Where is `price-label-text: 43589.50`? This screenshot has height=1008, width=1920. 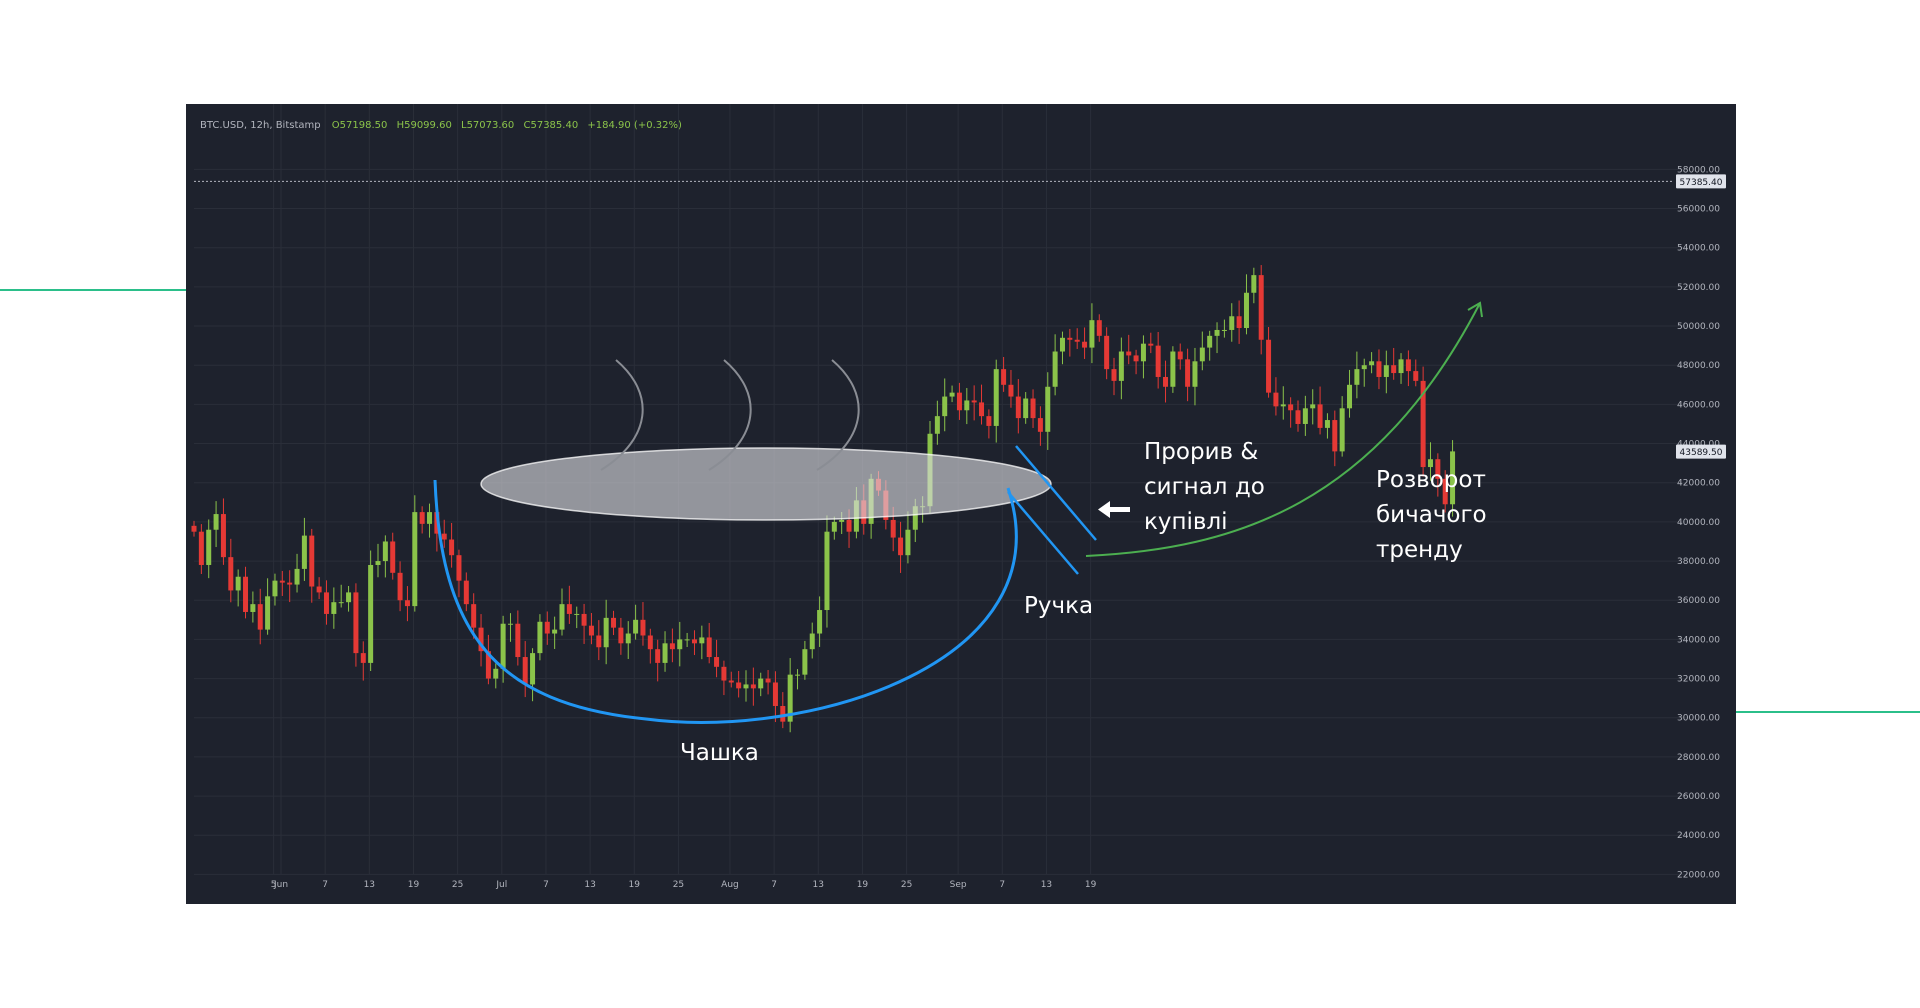
price-label-text: 43589.50 is located at coordinates (1701, 453).